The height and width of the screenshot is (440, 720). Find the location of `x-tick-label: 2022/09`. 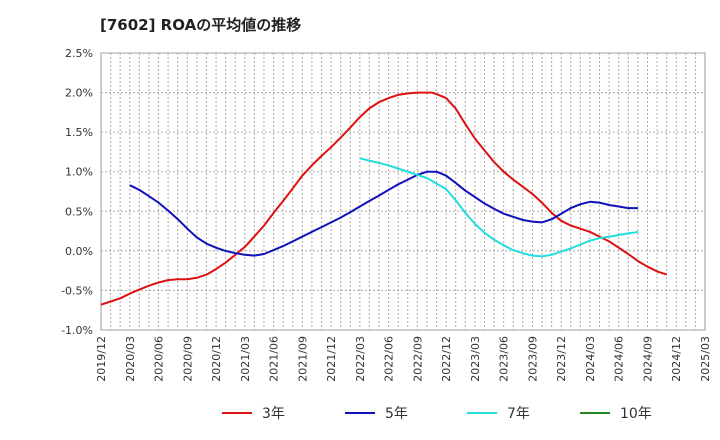

x-tick-label: 2022/09 is located at coordinates (417, 359).